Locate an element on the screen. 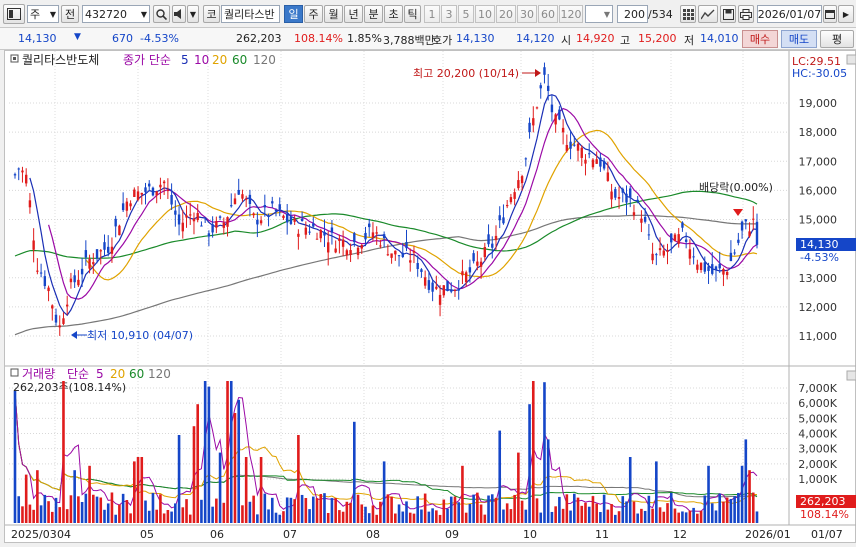 This screenshot has width=856, height=547. tab-period-month: 월 is located at coordinates (333, 14).